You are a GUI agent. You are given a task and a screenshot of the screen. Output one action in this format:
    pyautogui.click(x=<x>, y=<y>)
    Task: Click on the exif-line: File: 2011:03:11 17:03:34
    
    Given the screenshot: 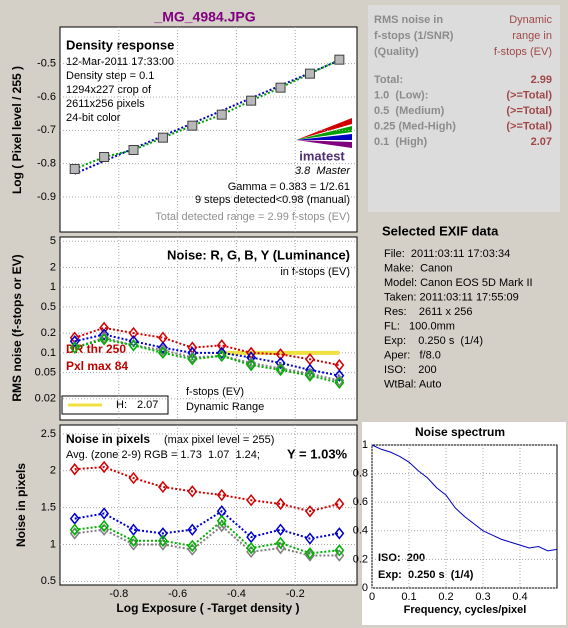 What is the action you would take?
    pyautogui.click(x=447, y=254)
    